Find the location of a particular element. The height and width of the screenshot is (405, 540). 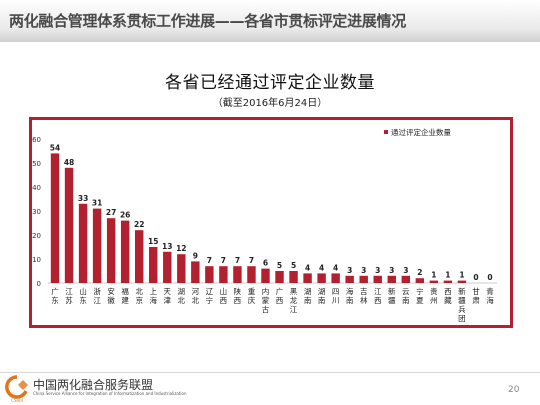

data-label: 2 is located at coordinates (419, 272).